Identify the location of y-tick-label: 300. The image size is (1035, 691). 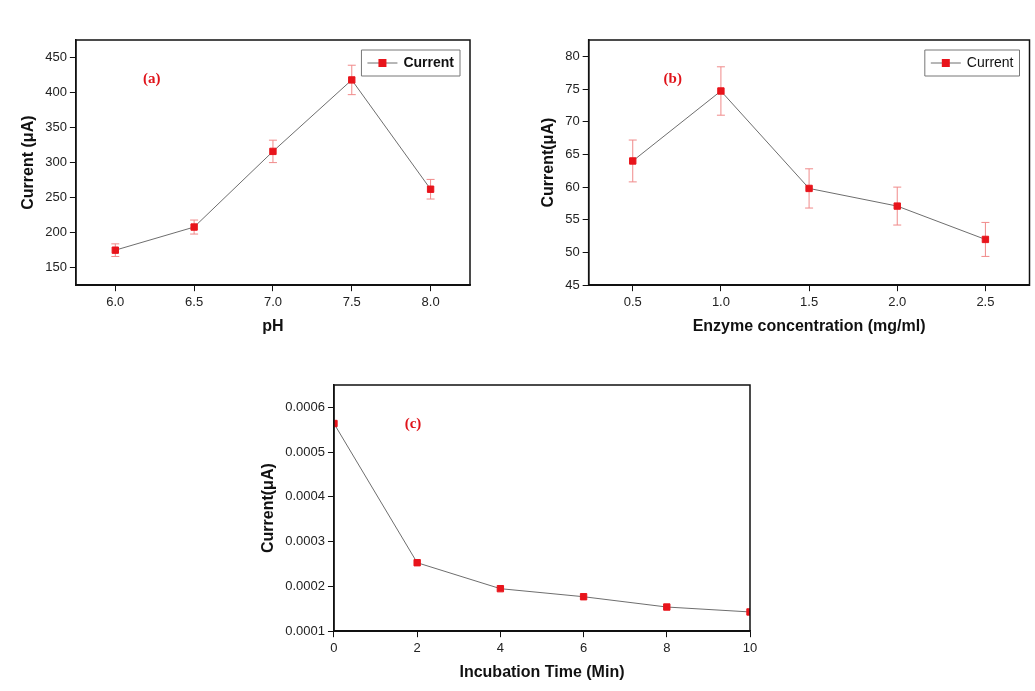
(56, 162).